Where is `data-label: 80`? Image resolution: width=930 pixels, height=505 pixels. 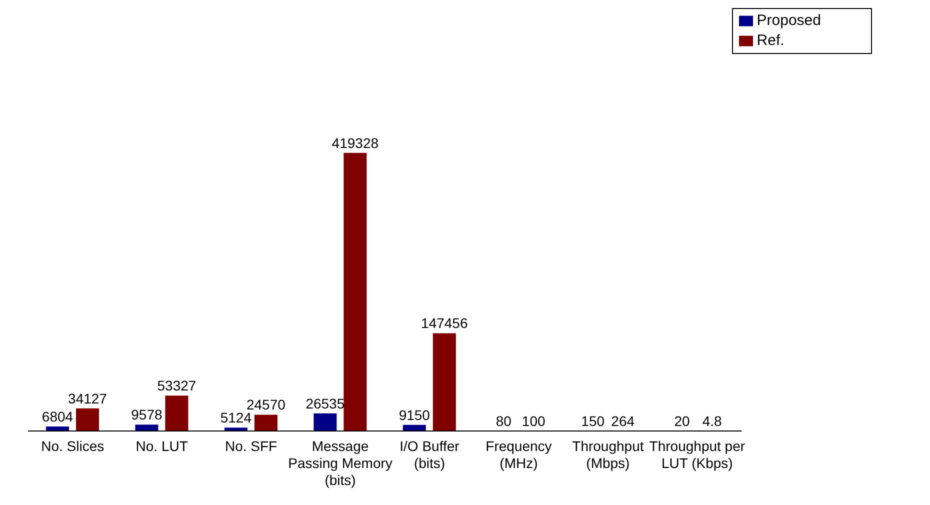
data-label: 80 is located at coordinates (504, 420).